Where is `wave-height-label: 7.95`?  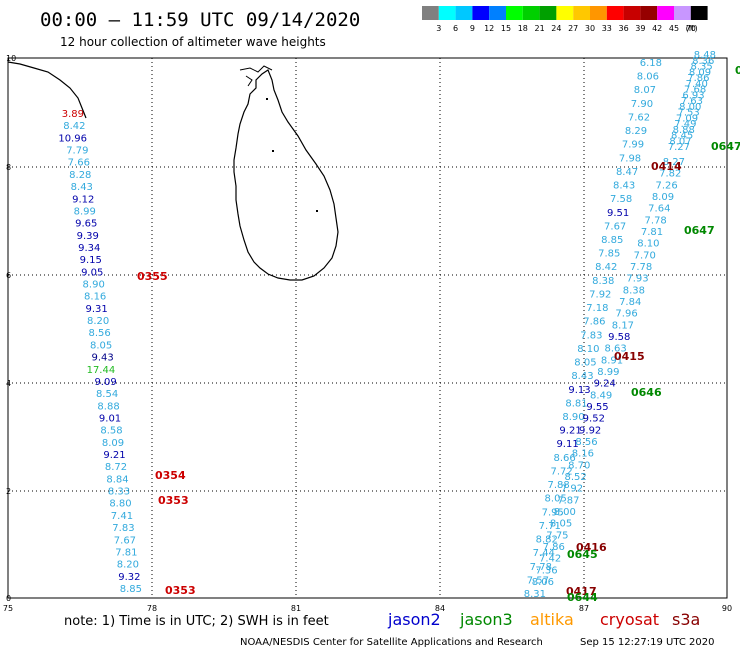
wave-height-label: 7.95 is located at coordinates (553, 512).